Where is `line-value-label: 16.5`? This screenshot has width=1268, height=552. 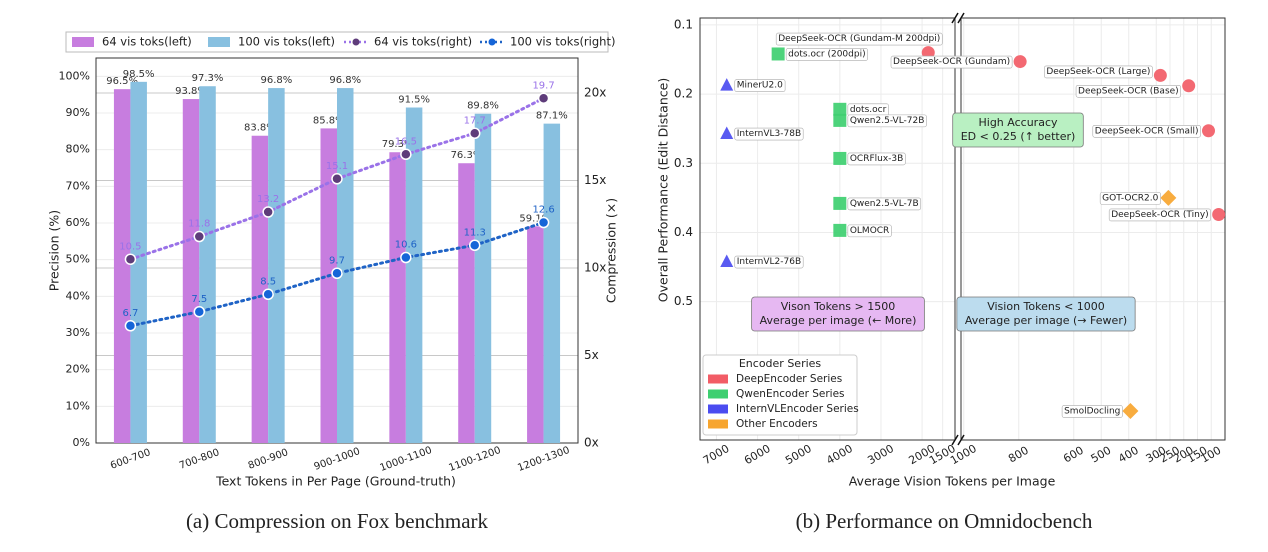 line-value-label: 16.5 is located at coordinates (406, 141).